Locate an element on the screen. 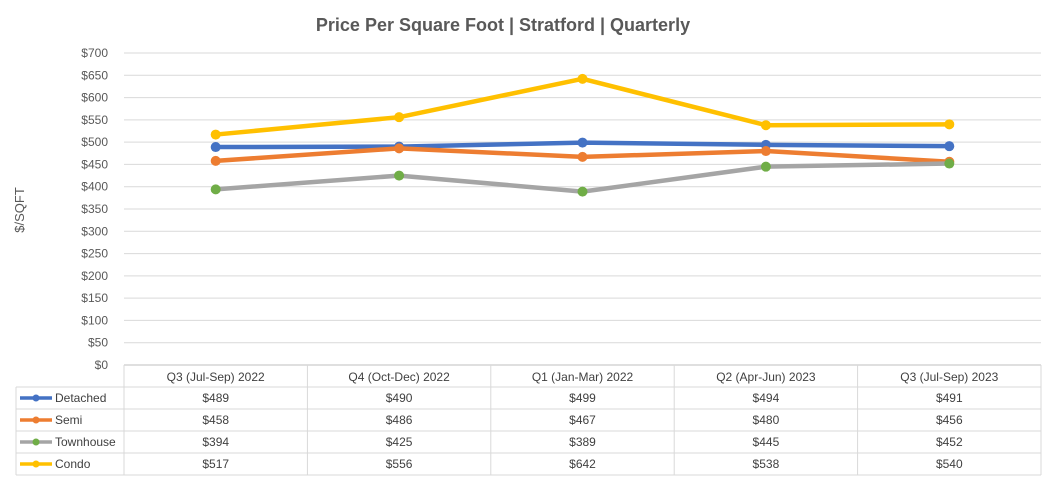 Image resolution: width=1055 pixels, height=485 pixels. y-tick-label: $200 is located at coordinates (94, 276).